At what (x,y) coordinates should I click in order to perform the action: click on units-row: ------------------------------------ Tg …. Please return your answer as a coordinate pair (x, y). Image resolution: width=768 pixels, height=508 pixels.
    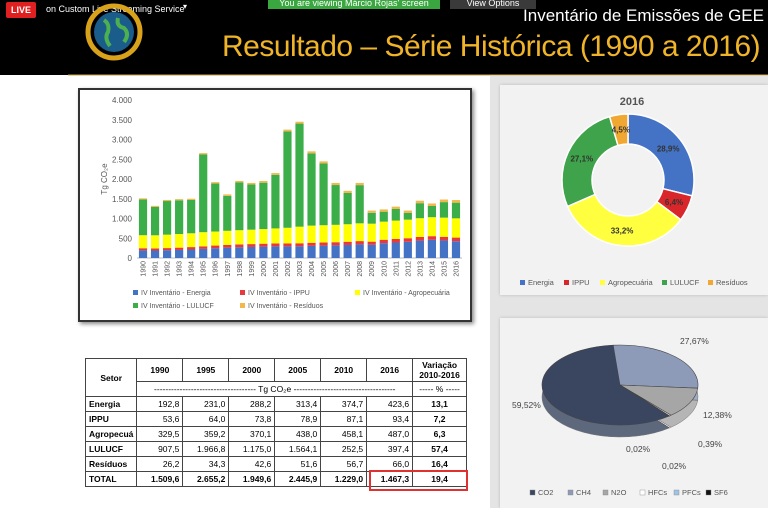
    Looking at the image, I should click on (276, 389).